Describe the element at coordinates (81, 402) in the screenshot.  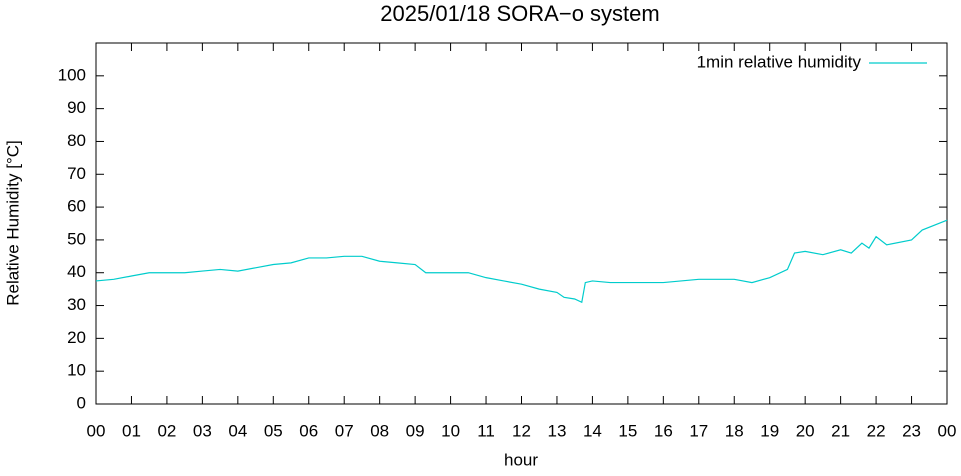
I see `y-tick-label: 0` at that location.